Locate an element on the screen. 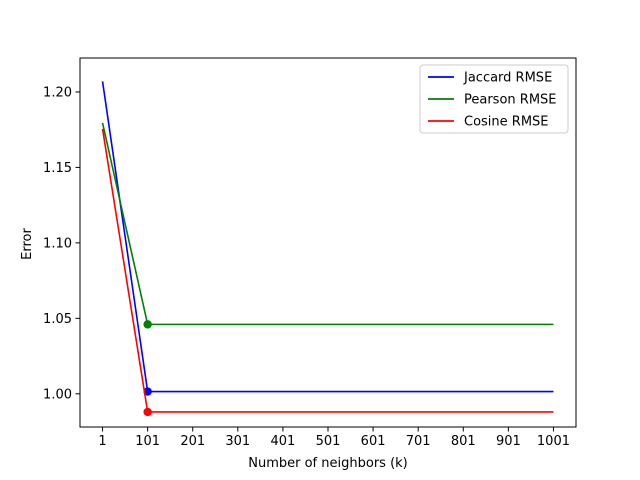  x-tick-label: 601 is located at coordinates (373, 441).